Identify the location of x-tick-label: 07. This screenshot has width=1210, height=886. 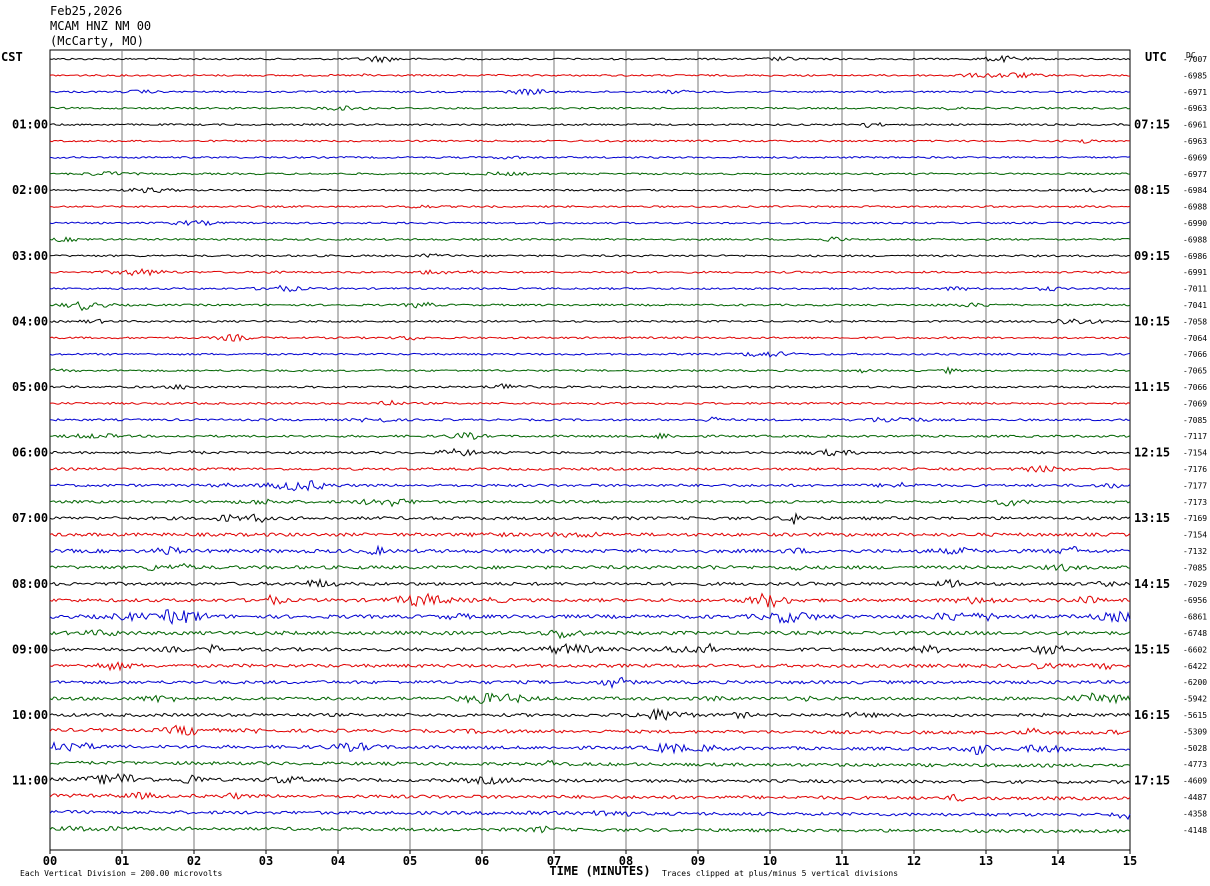
(554, 861).